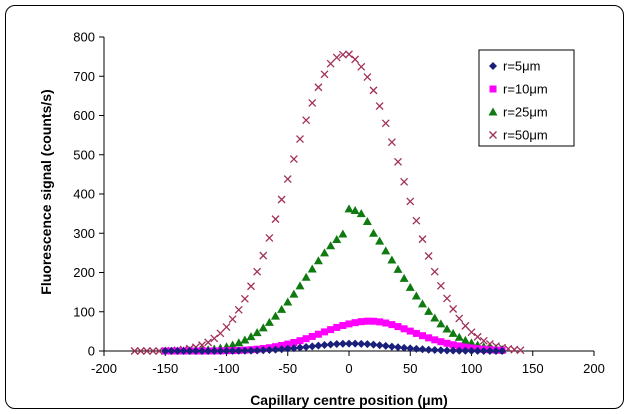  Describe the element at coordinates (348, 368) in the screenshot. I see `x-tick-labels: -200 -150 -100 -50 0 50 100 150 200` at that location.